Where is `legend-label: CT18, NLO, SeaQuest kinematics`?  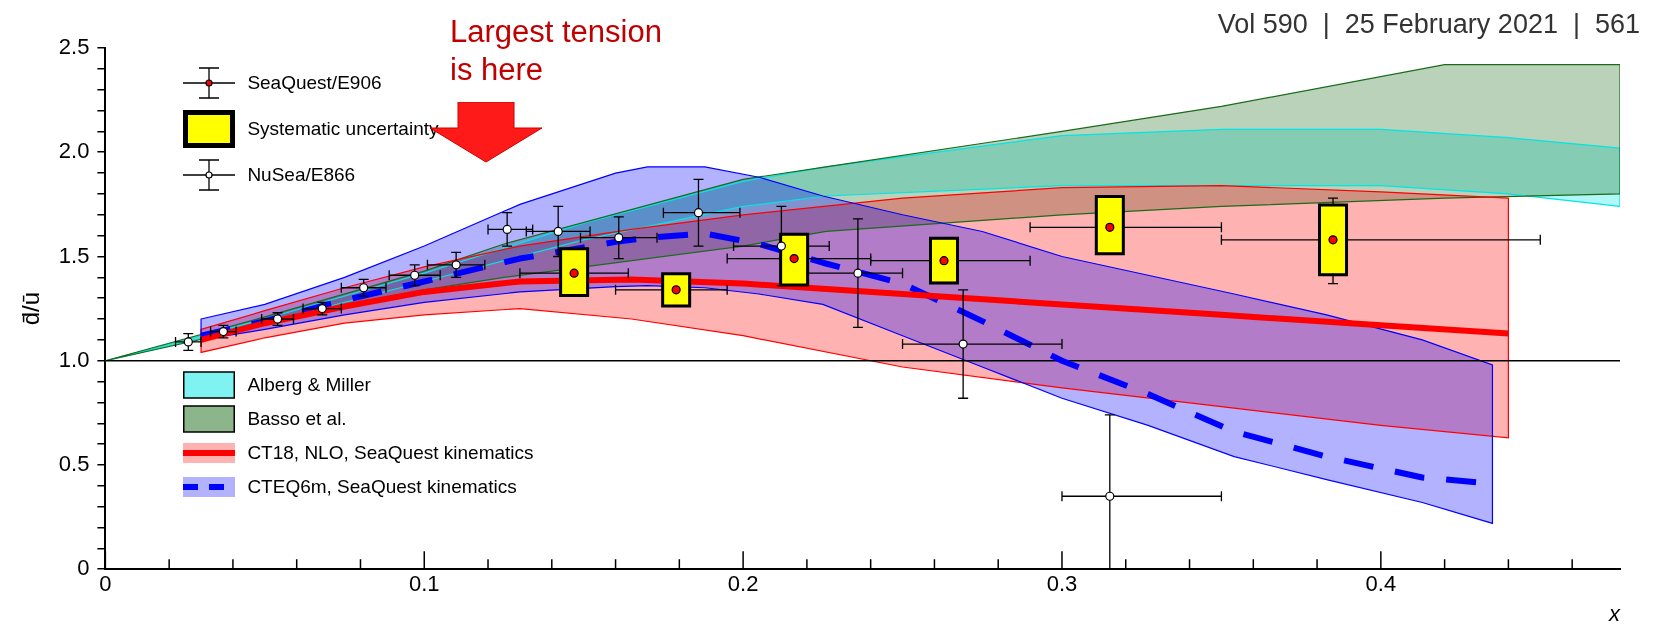 legend-label: CT18, NLO, SeaQuest kinematics is located at coordinates (390, 453).